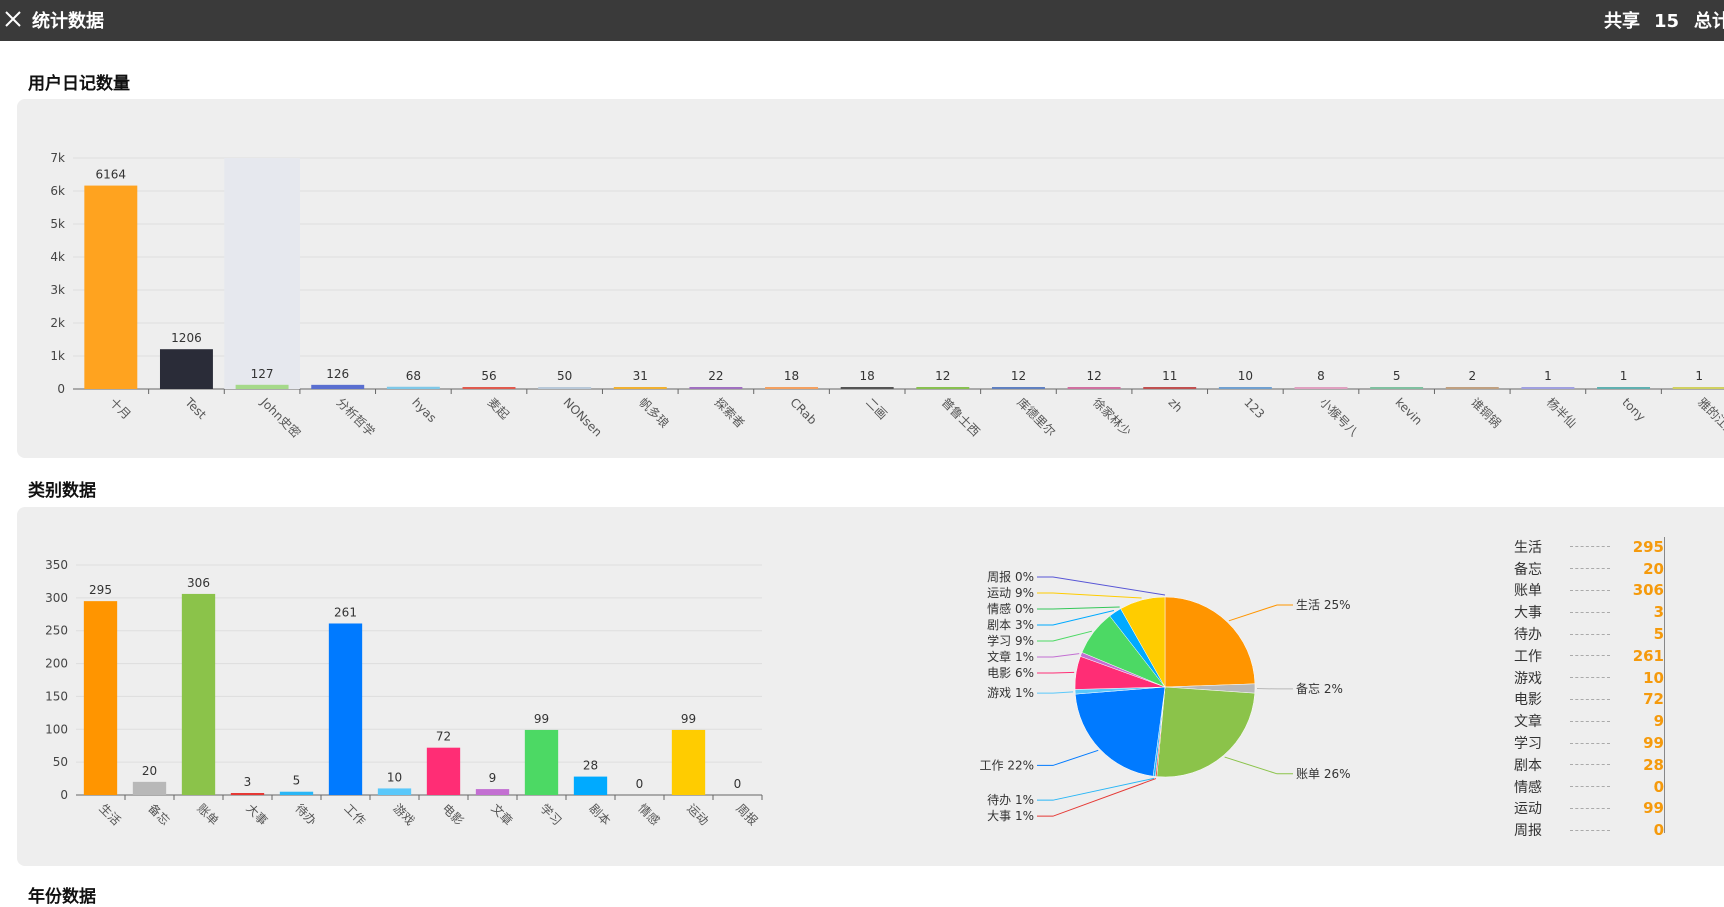 Image resolution: width=1724 pixels, height=907 pixels. Describe the element at coordinates (640, 784) in the screenshot. I see `category-value-label: 0` at that location.